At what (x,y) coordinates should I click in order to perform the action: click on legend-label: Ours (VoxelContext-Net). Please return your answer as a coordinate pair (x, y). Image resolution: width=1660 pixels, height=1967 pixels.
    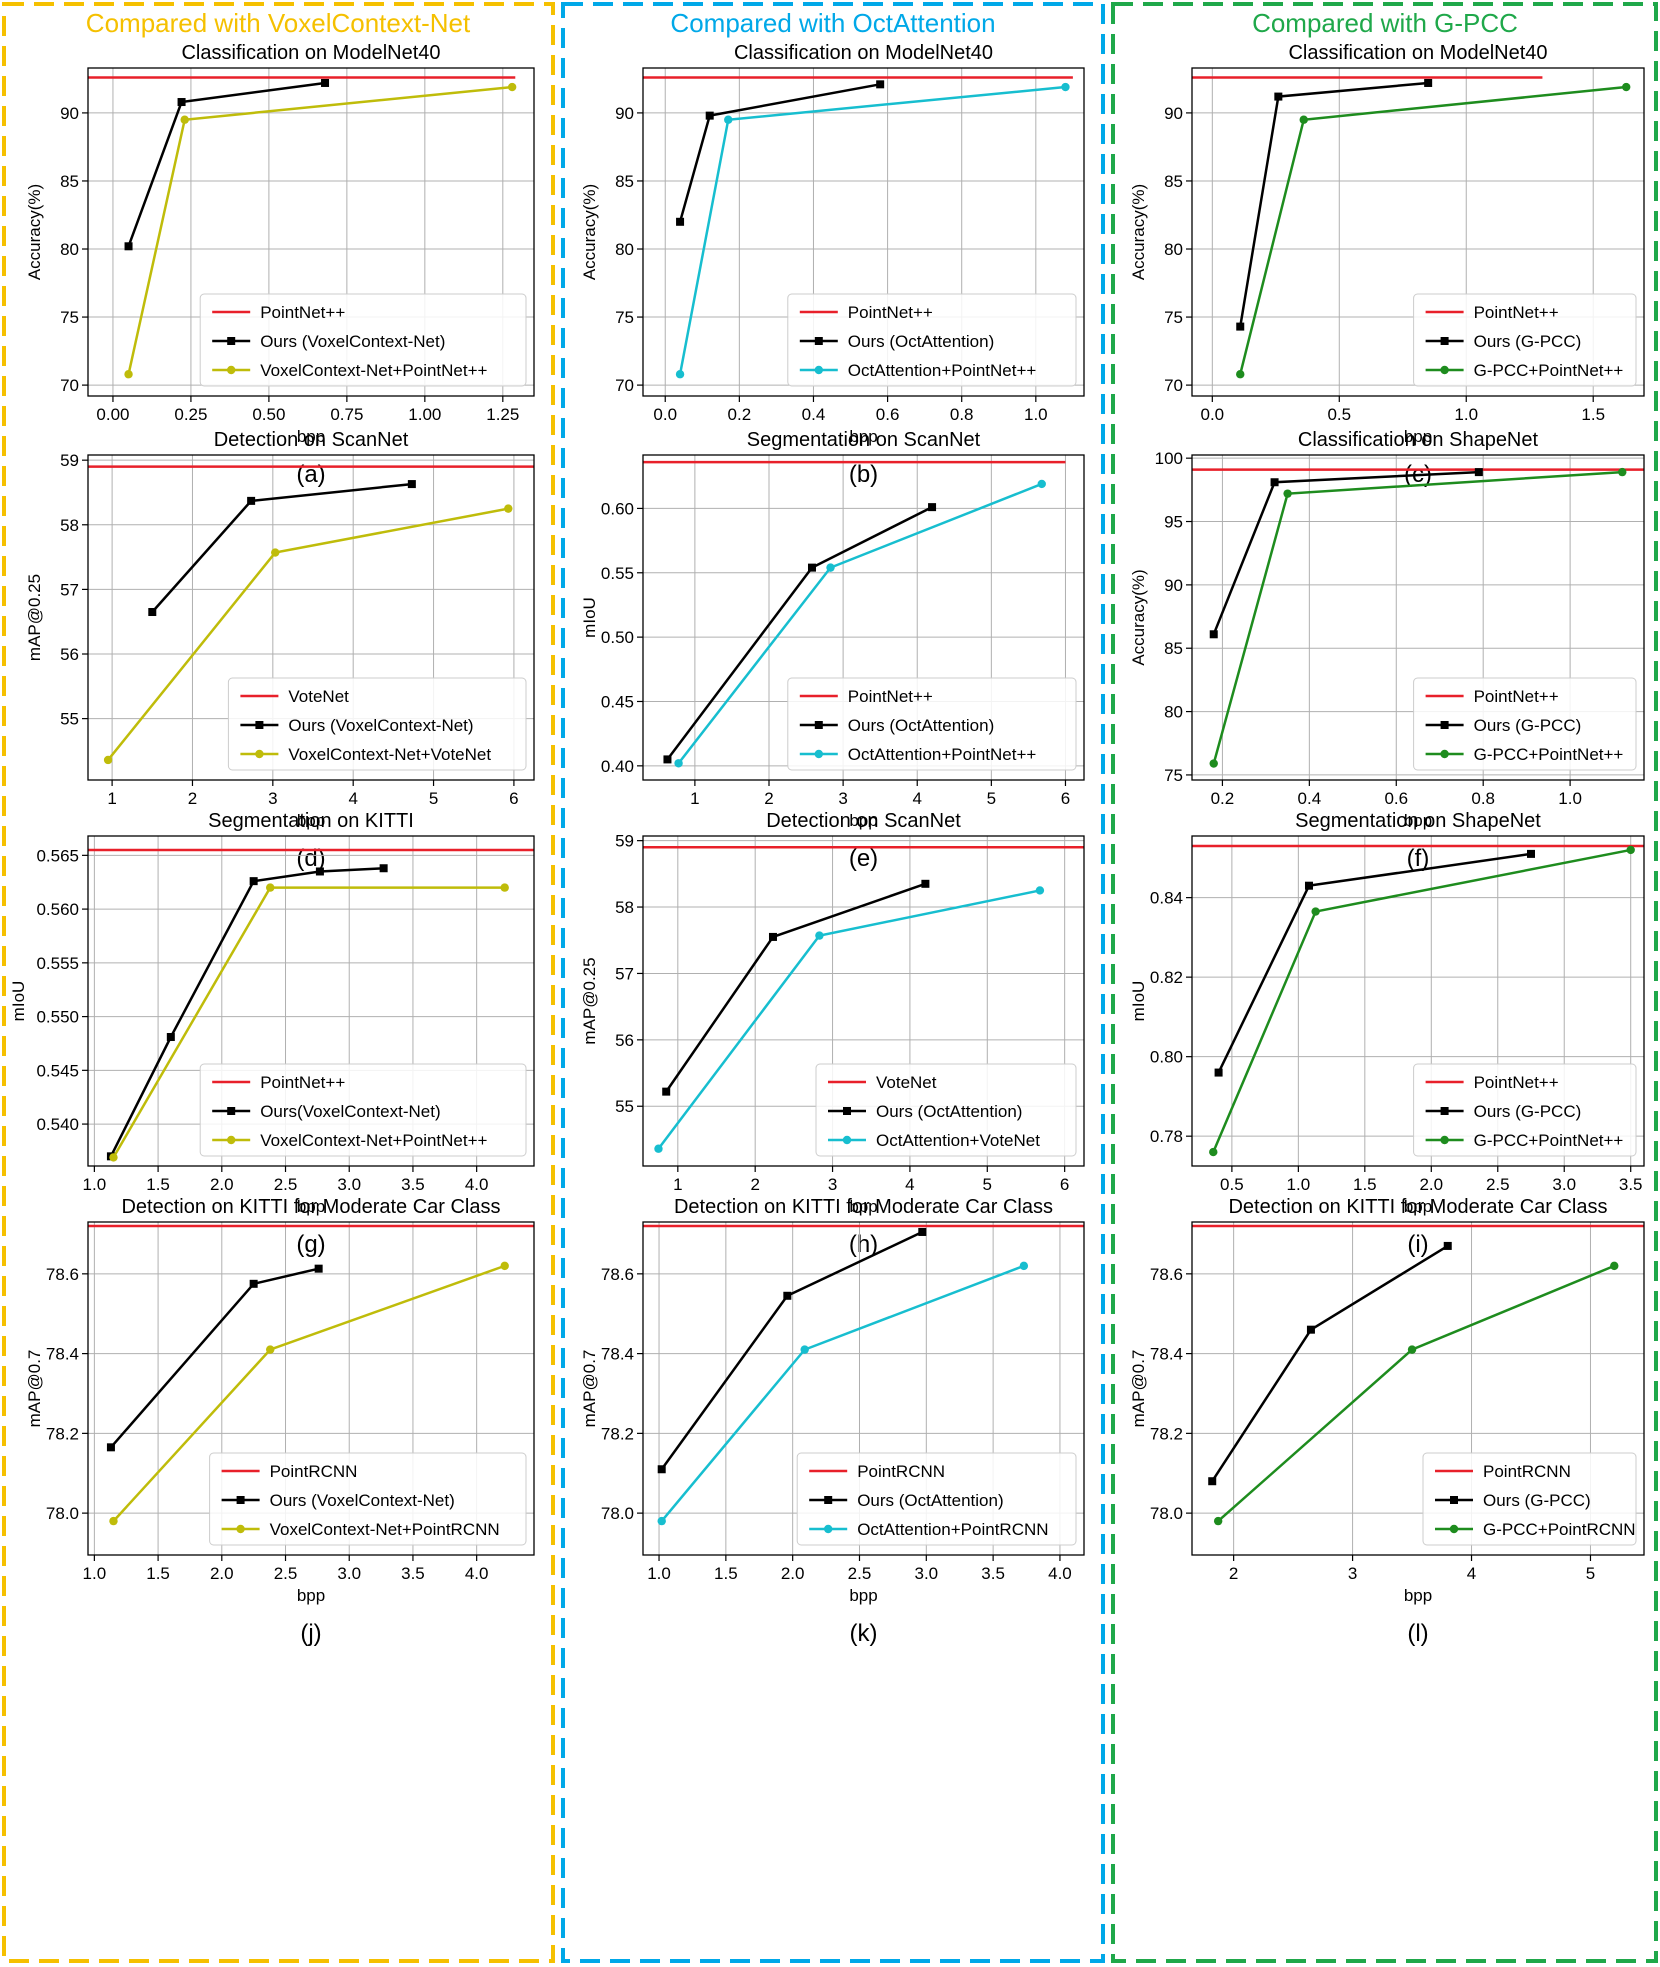
    Looking at the image, I should click on (380, 725).